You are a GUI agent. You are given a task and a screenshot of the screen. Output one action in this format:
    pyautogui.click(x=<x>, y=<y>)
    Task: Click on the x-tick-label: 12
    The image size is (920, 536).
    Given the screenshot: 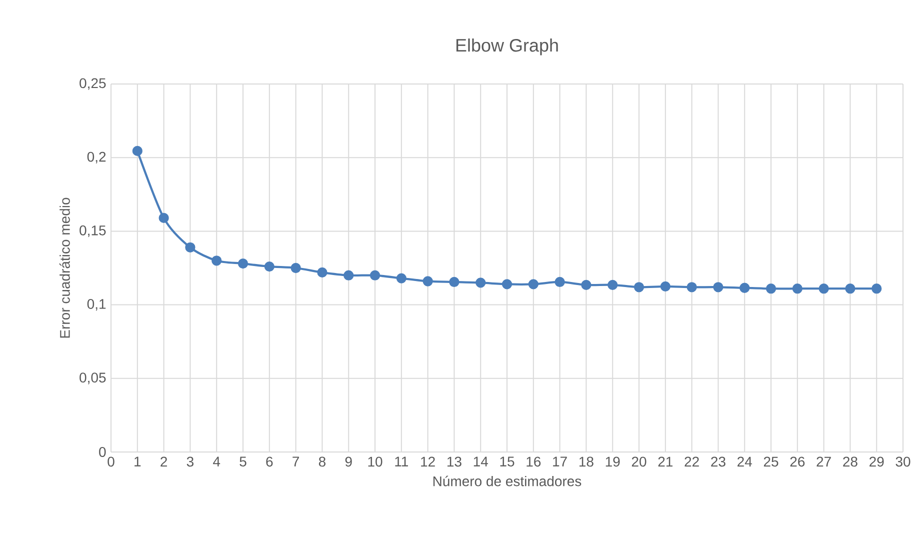 What is the action you would take?
    pyautogui.click(x=428, y=461)
    